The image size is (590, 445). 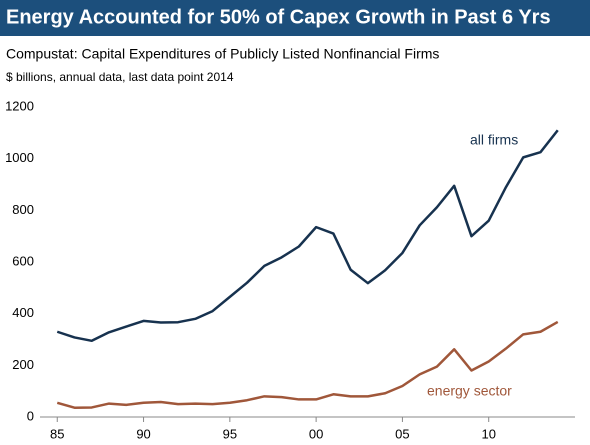 What do you see at coordinates (469, 391) in the screenshot?
I see `series-label: energy sector` at bounding box center [469, 391].